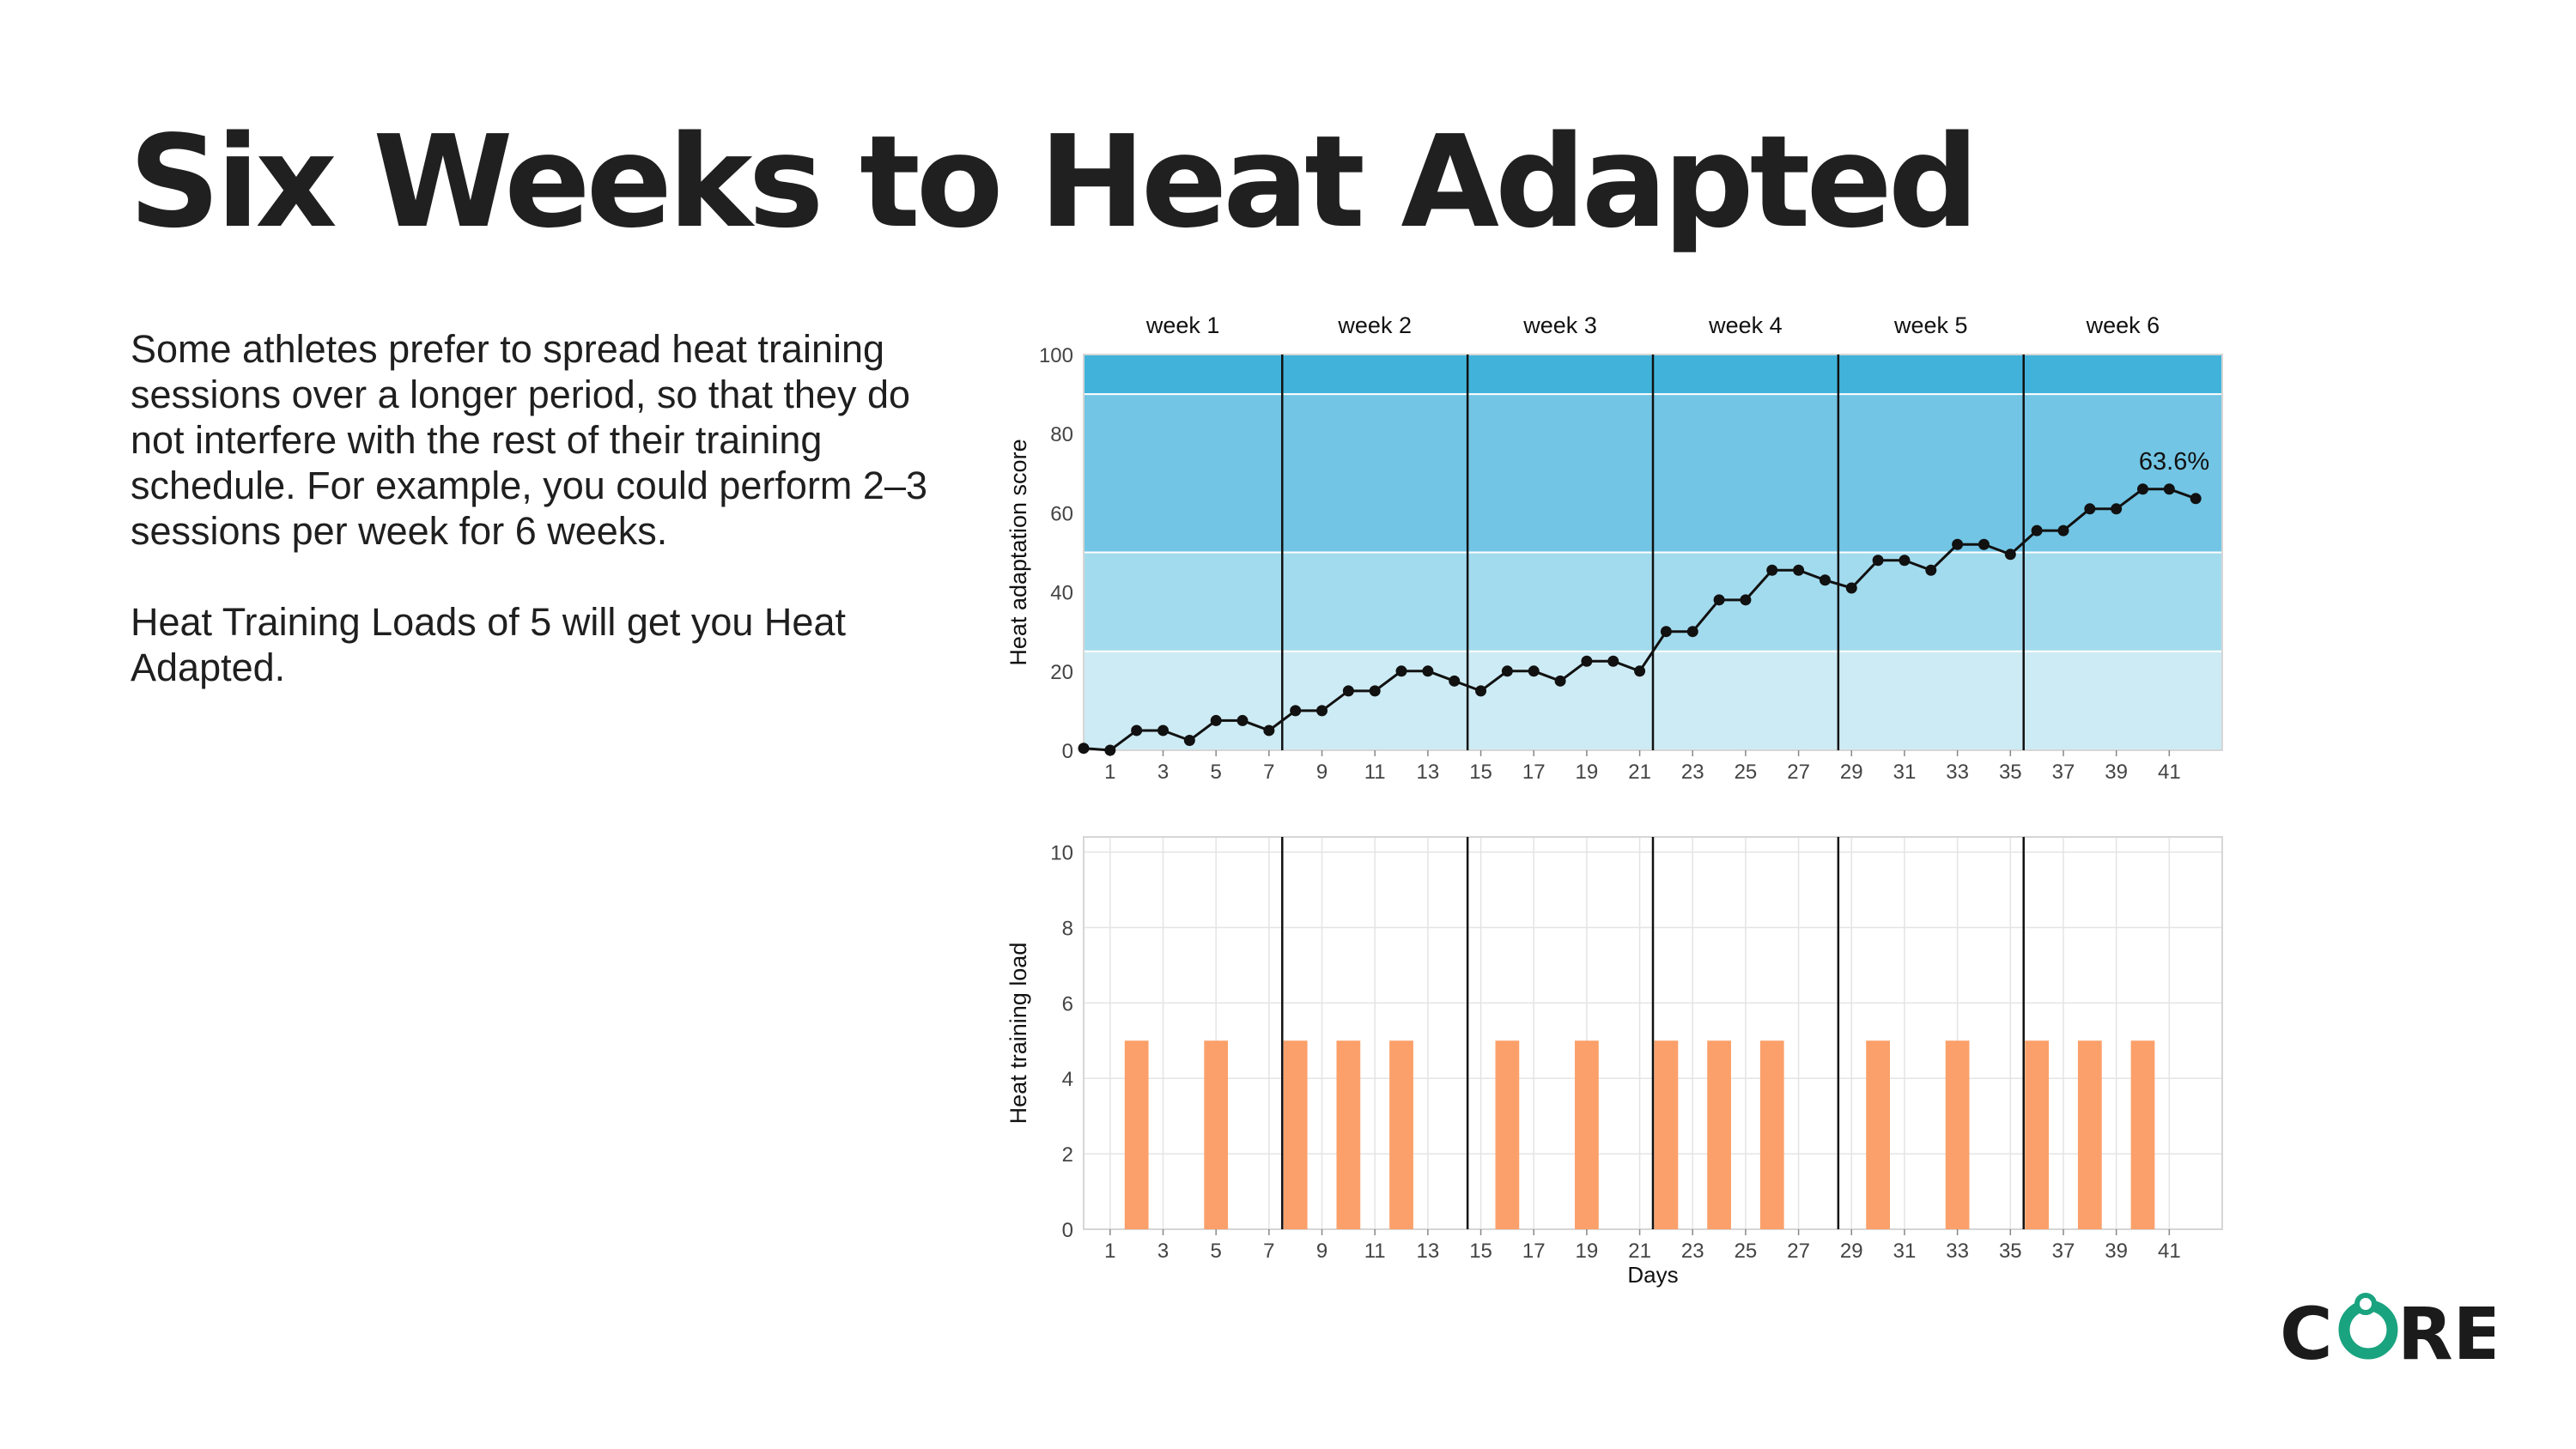  What do you see at coordinates (1061, 853) in the screenshot?
I see `y-tick-label: 10` at bounding box center [1061, 853].